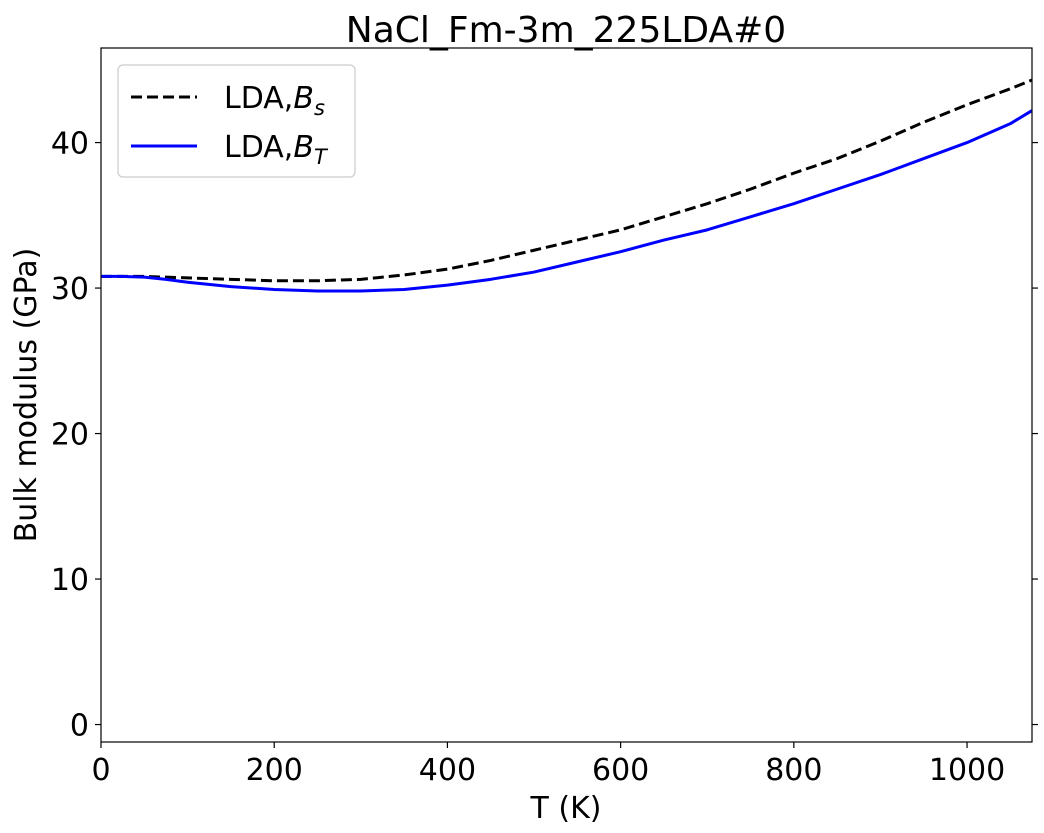  What do you see at coordinates (303, 98) in the screenshot?
I see `legend-label-bs-symbol: B` at bounding box center [303, 98].